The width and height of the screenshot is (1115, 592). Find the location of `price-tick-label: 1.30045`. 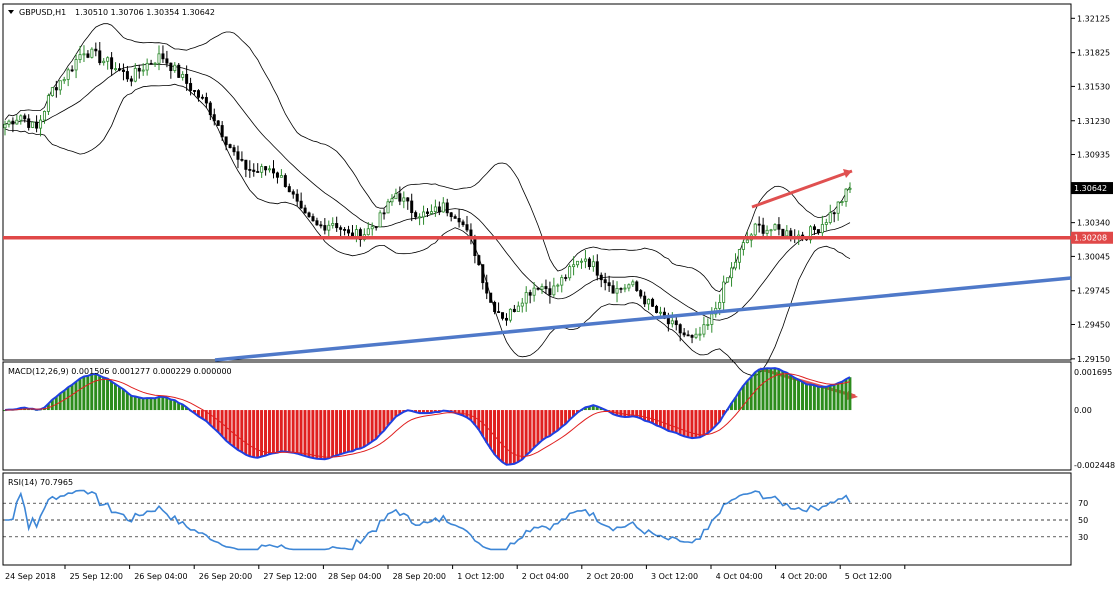

price-tick-label: 1.30045 is located at coordinates (1093, 256).